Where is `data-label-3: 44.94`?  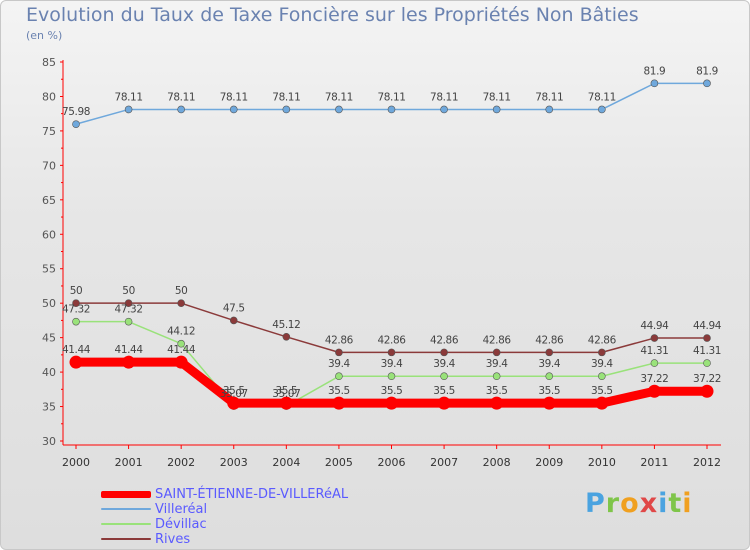 data-label-3: 44.94 is located at coordinates (654, 326).